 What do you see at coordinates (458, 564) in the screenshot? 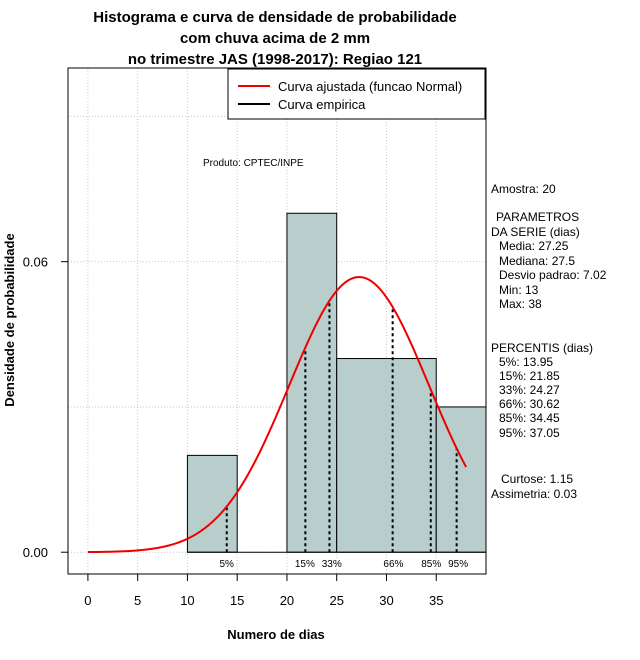
I see `percentile-label-95: 95%` at bounding box center [458, 564].